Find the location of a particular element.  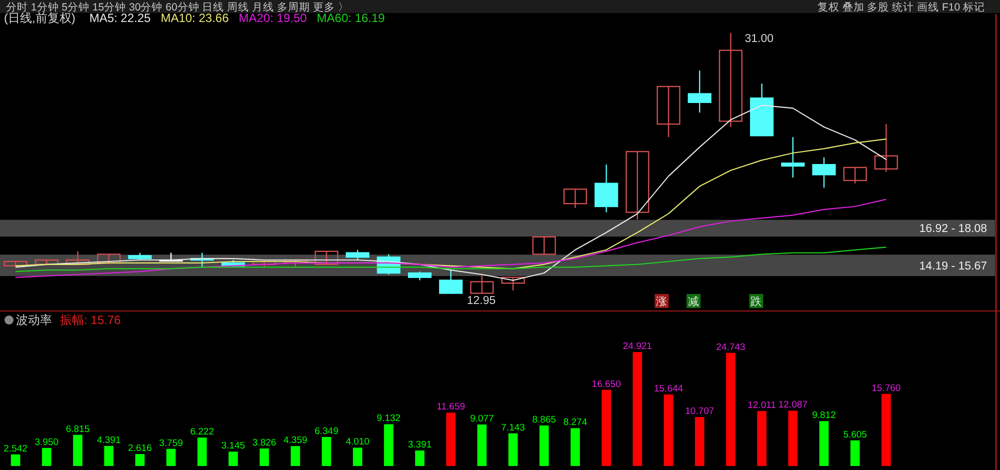

data-label: 3.391 is located at coordinates (420, 444).